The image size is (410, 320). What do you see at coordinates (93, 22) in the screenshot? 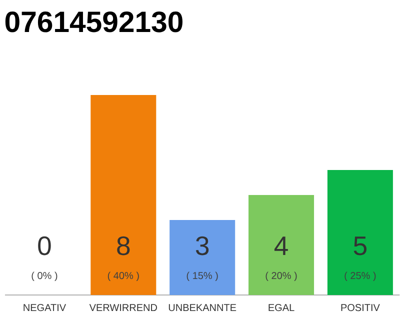
I see `chart-title: 07614592130` at bounding box center [93, 22].